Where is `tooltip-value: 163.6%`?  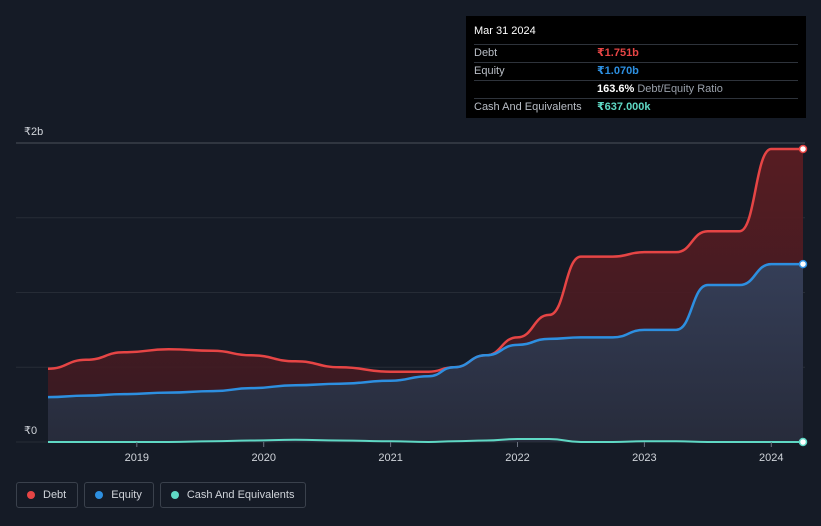
tooltip-value: 163.6% is located at coordinates (616, 89).